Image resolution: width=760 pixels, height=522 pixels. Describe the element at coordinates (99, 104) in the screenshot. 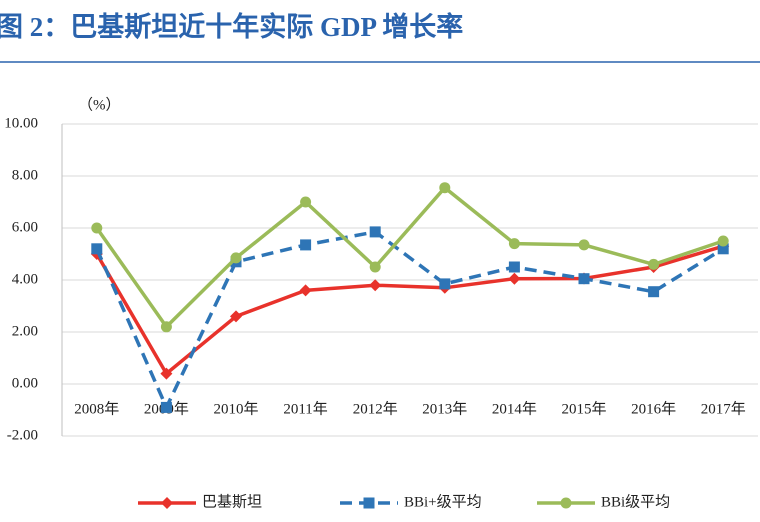

I see `y-unit: （%）` at that location.